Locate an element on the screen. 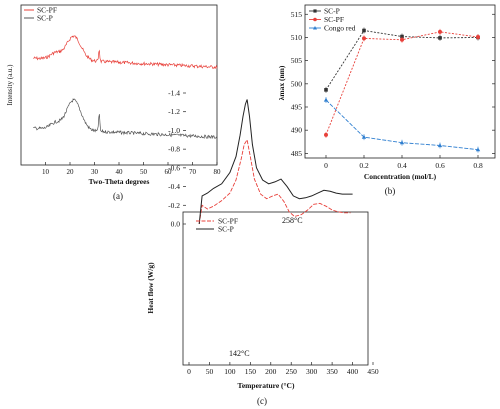  y-tick-label--1.4: -1.4 is located at coordinates (174, 93).